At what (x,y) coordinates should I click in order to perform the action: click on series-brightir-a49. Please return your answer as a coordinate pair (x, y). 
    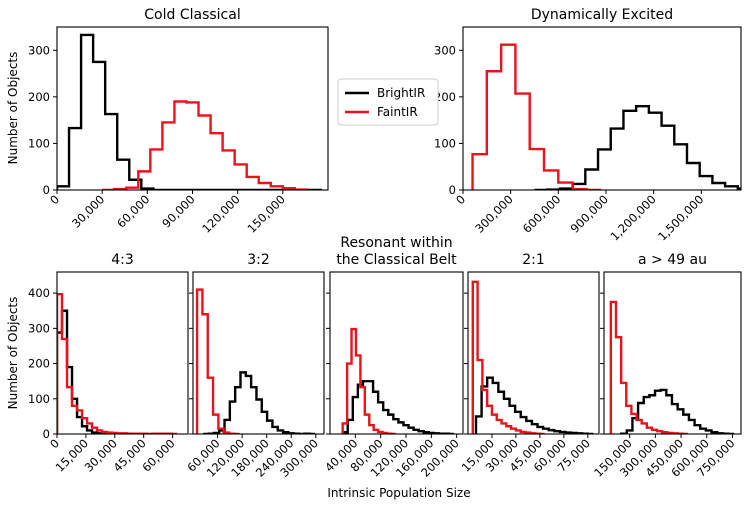
    Looking at the image, I should click on (677, 411).